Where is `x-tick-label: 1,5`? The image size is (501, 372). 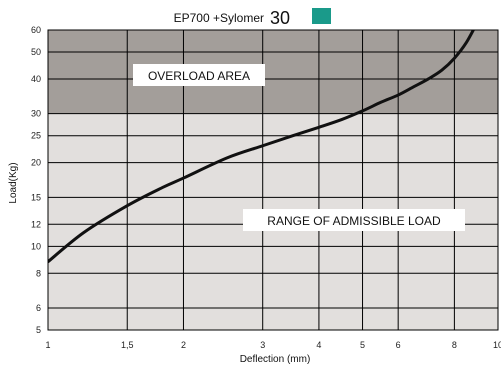
x-tick-label: 1,5 is located at coordinates (127, 345).